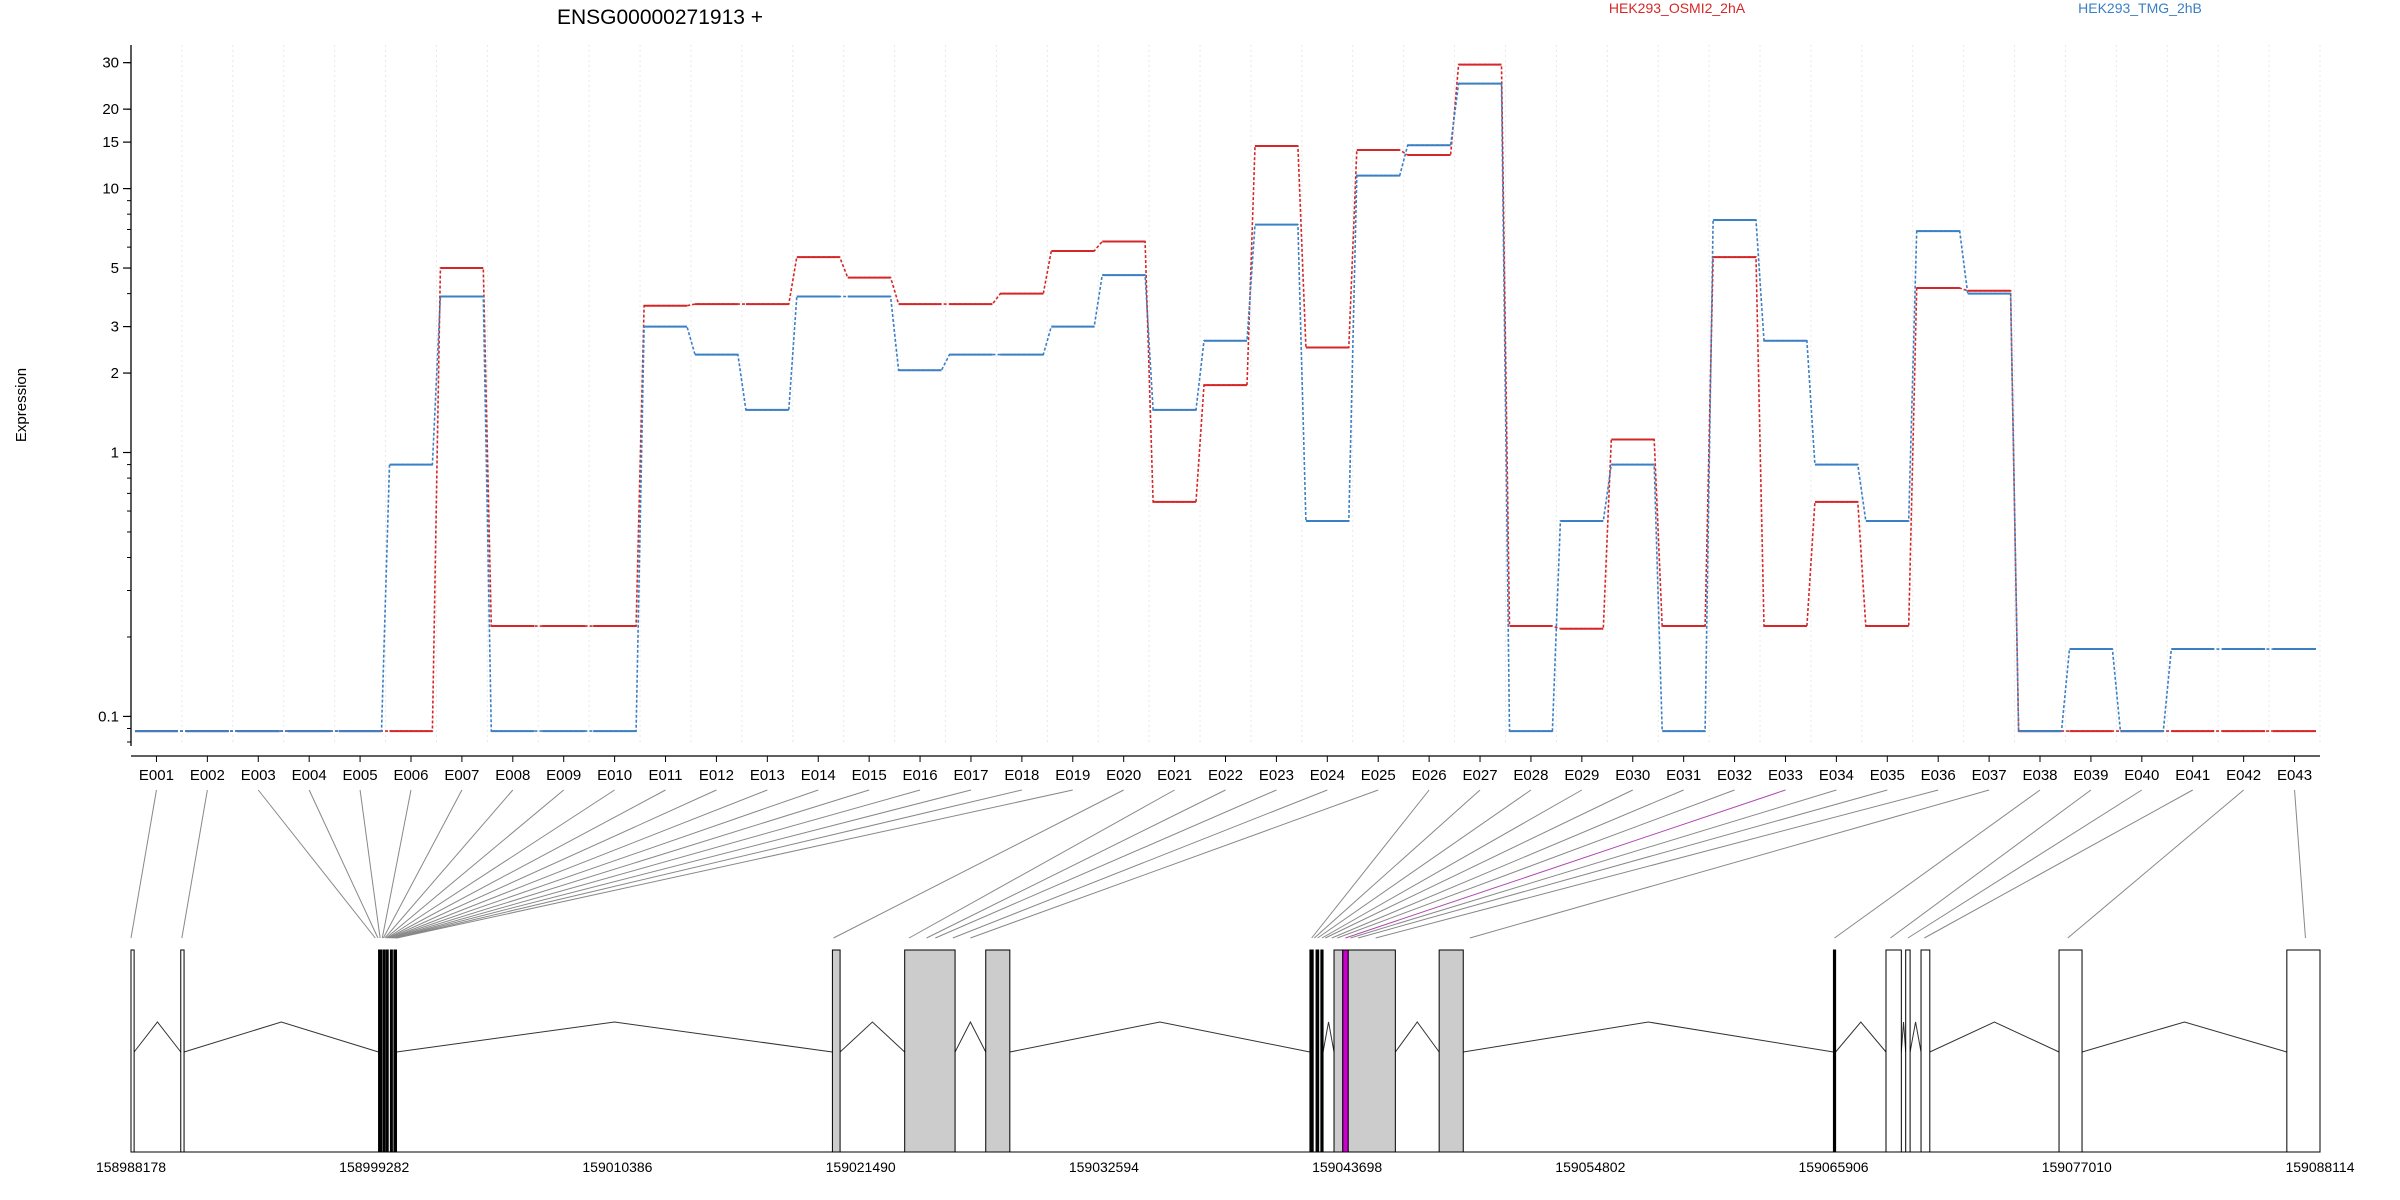 The height and width of the screenshot is (1200, 2400). What do you see at coordinates (1174, 775) in the screenshot?
I see `x-tick-label: E021` at bounding box center [1174, 775].